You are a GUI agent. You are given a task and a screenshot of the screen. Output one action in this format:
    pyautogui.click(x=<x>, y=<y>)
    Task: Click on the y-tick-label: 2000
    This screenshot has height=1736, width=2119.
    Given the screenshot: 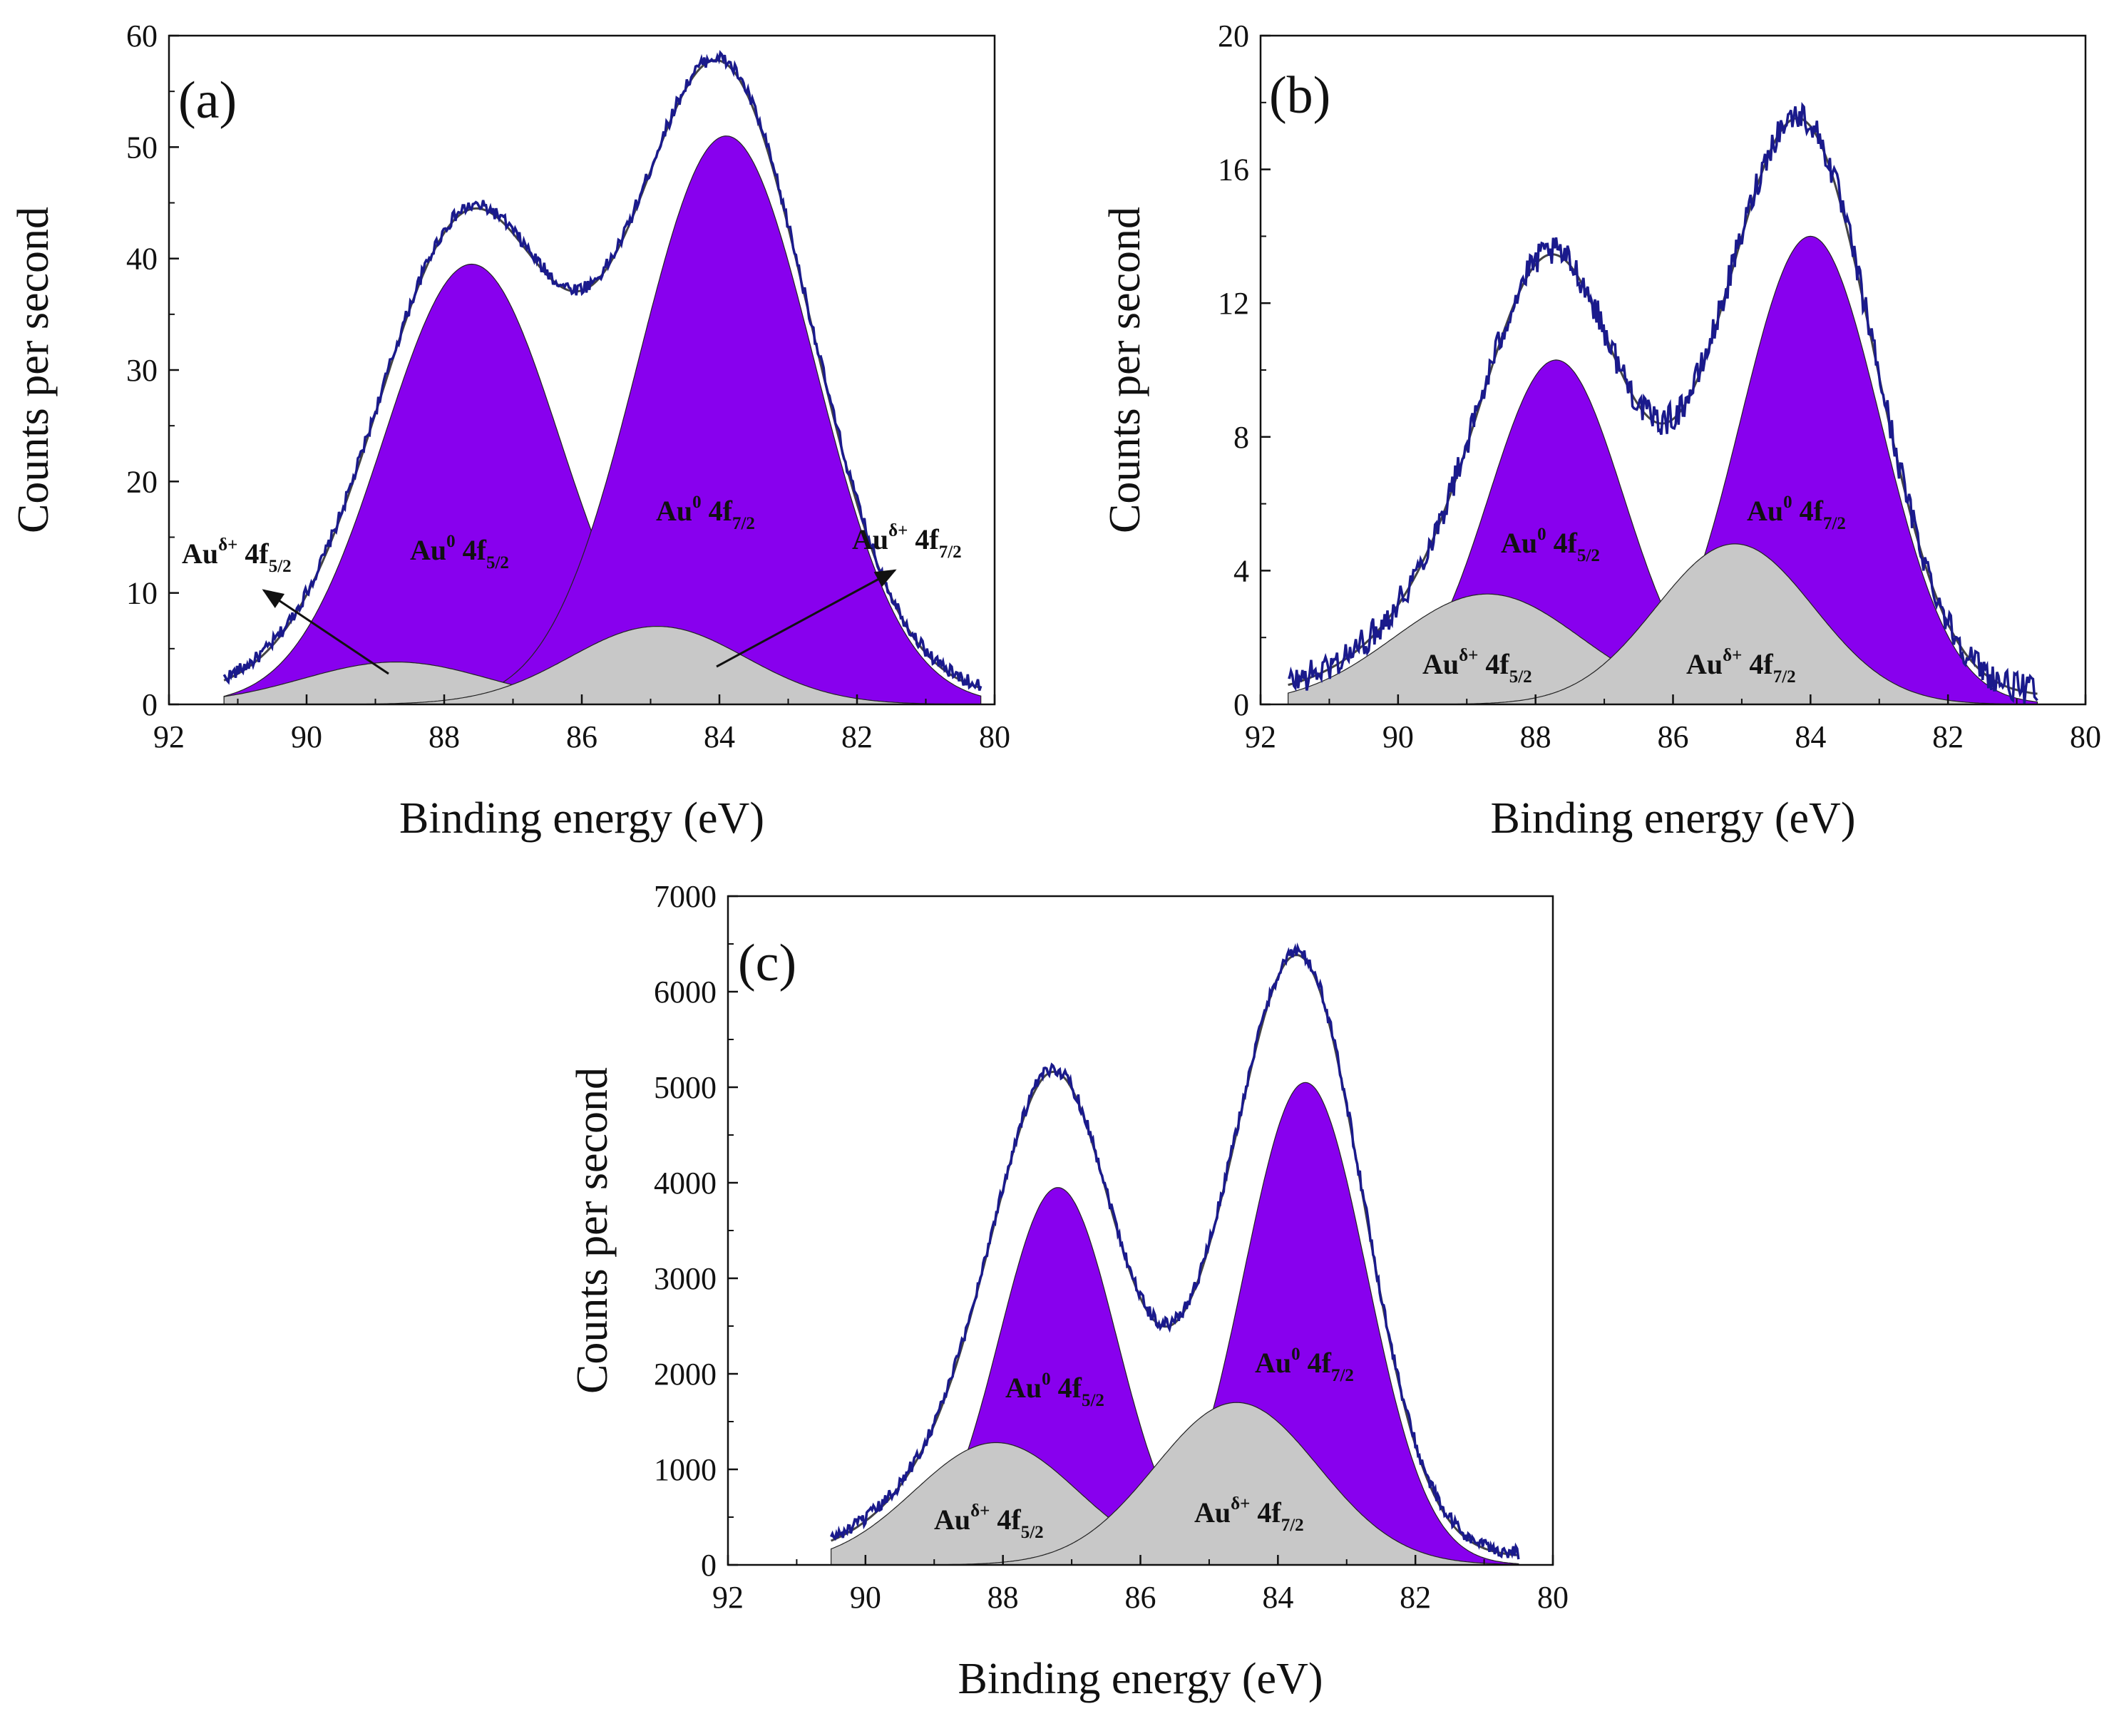 What is the action you would take?
    pyautogui.click(x=685, y=1374)
    